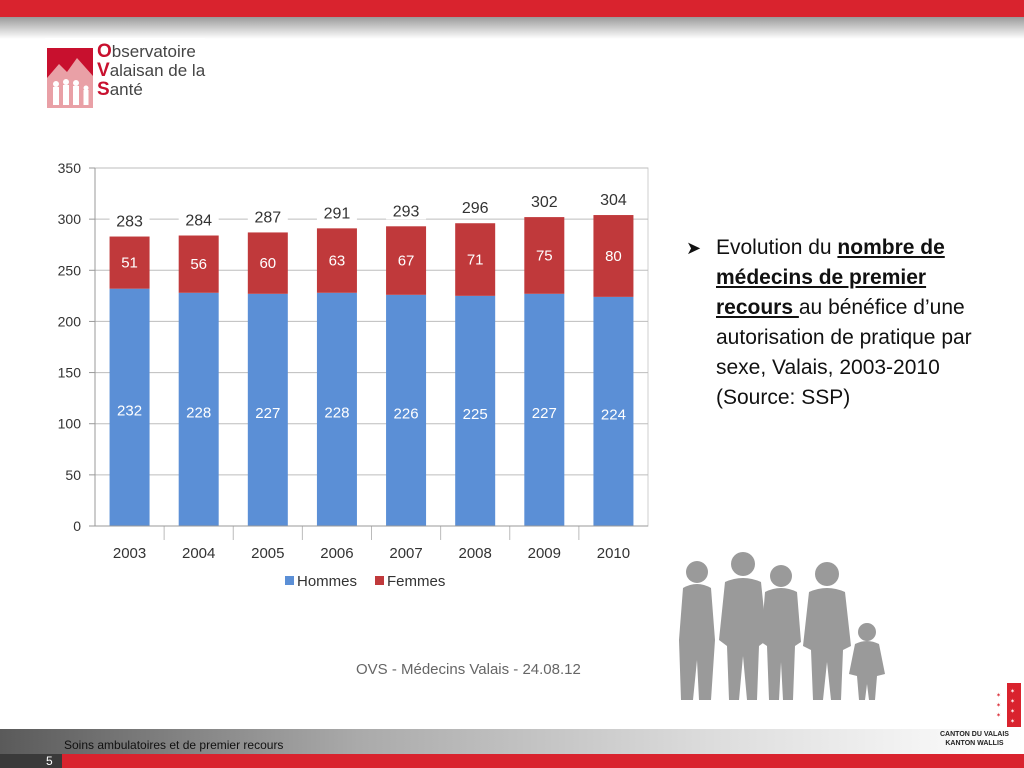 This screenshot has height=768, width=1024. What do you see at coordinates (70, 270) in the screenshot?
I see `y-tick-label: 250` at bounding box center [70, 270].